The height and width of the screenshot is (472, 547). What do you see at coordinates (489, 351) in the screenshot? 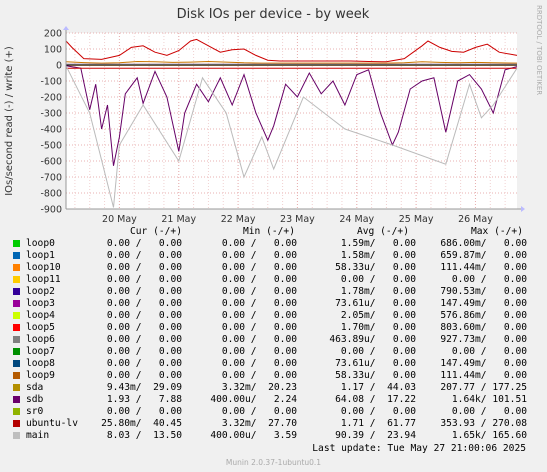
I see `legend-max: 0.00 / 0.00` at bounding box center [489, 351].